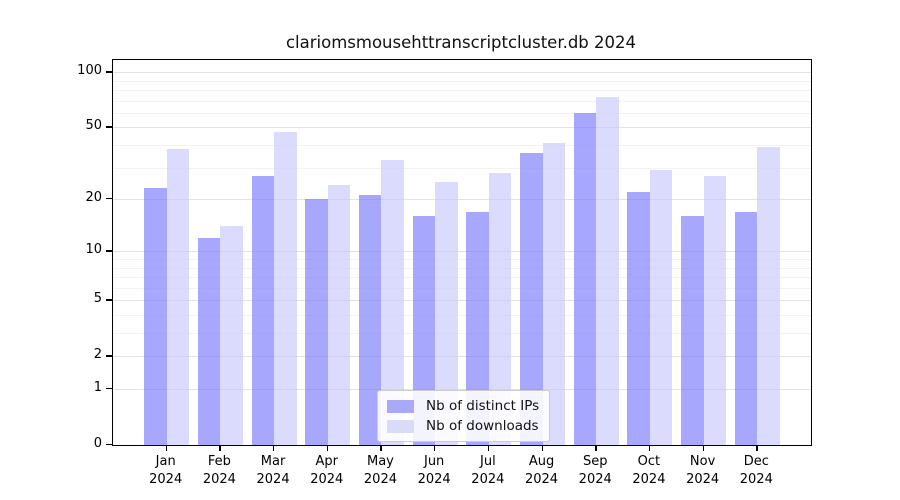 The height and width of the screenshot is (500, 900). Describe the element at coordinates (97, 443) in the screenshot. I see `y-axis-tick-label: 0` at that location.